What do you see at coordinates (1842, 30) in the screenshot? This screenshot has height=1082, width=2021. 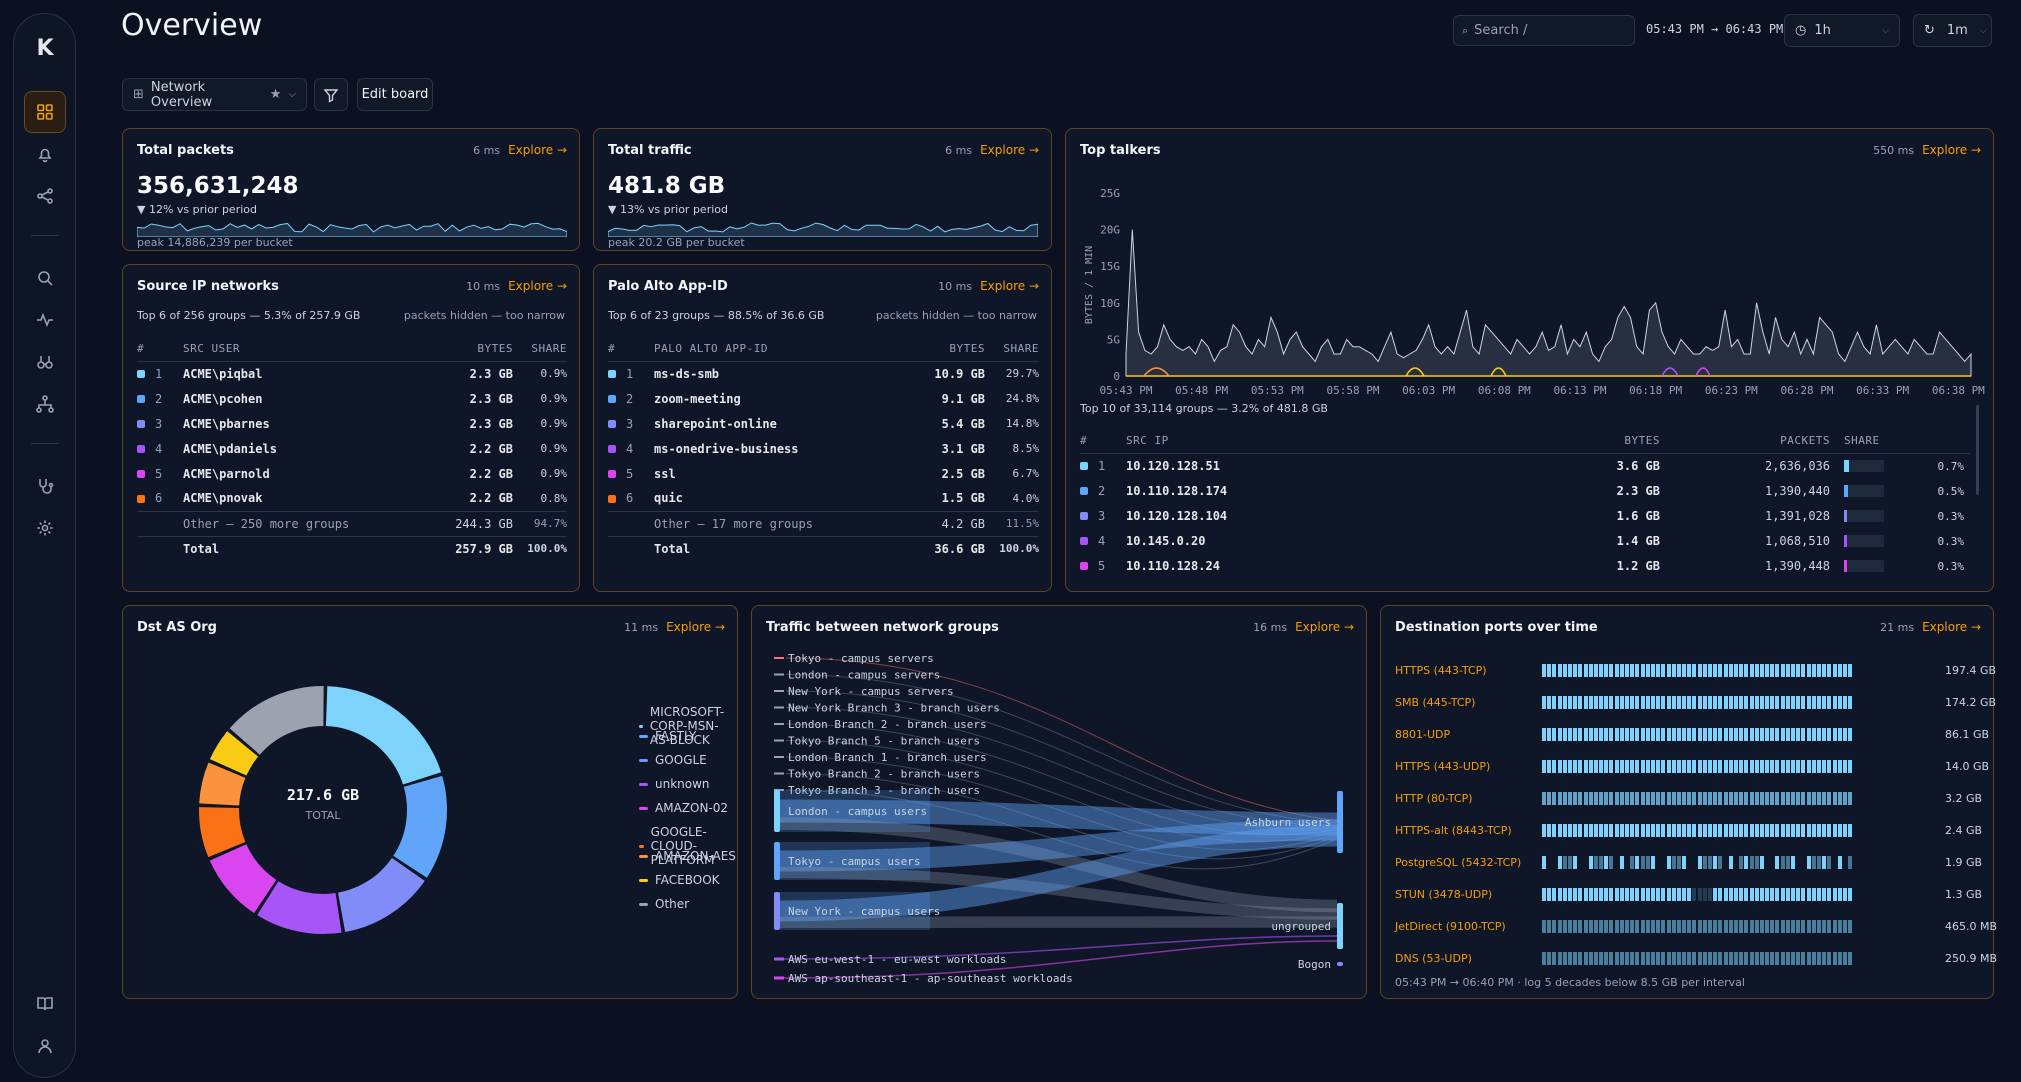 I see `range-select: ◷ 1h ⌵` at bounding box center [1842, 30].